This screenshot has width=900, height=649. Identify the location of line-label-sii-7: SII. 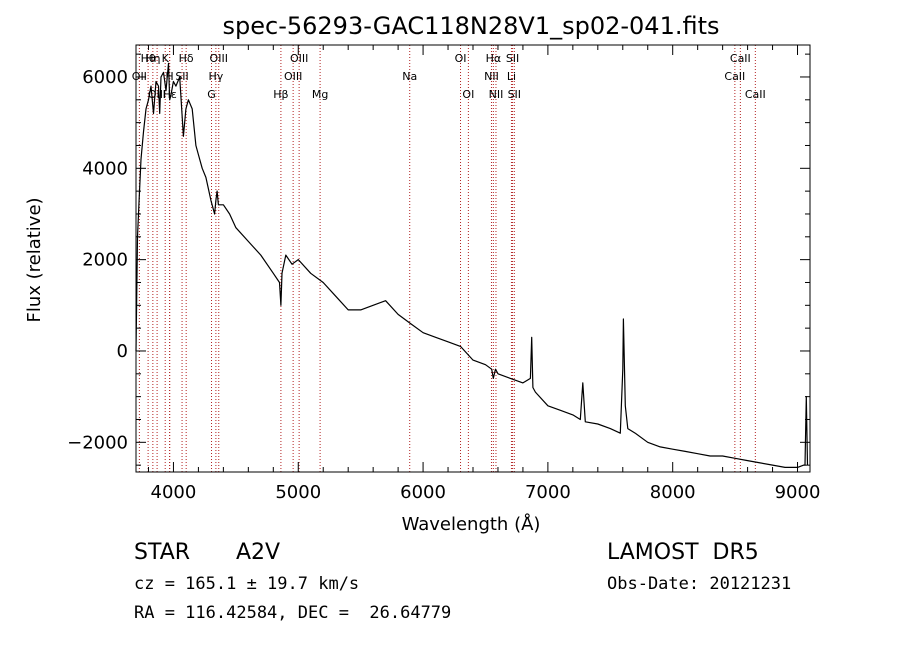
(181, 76).